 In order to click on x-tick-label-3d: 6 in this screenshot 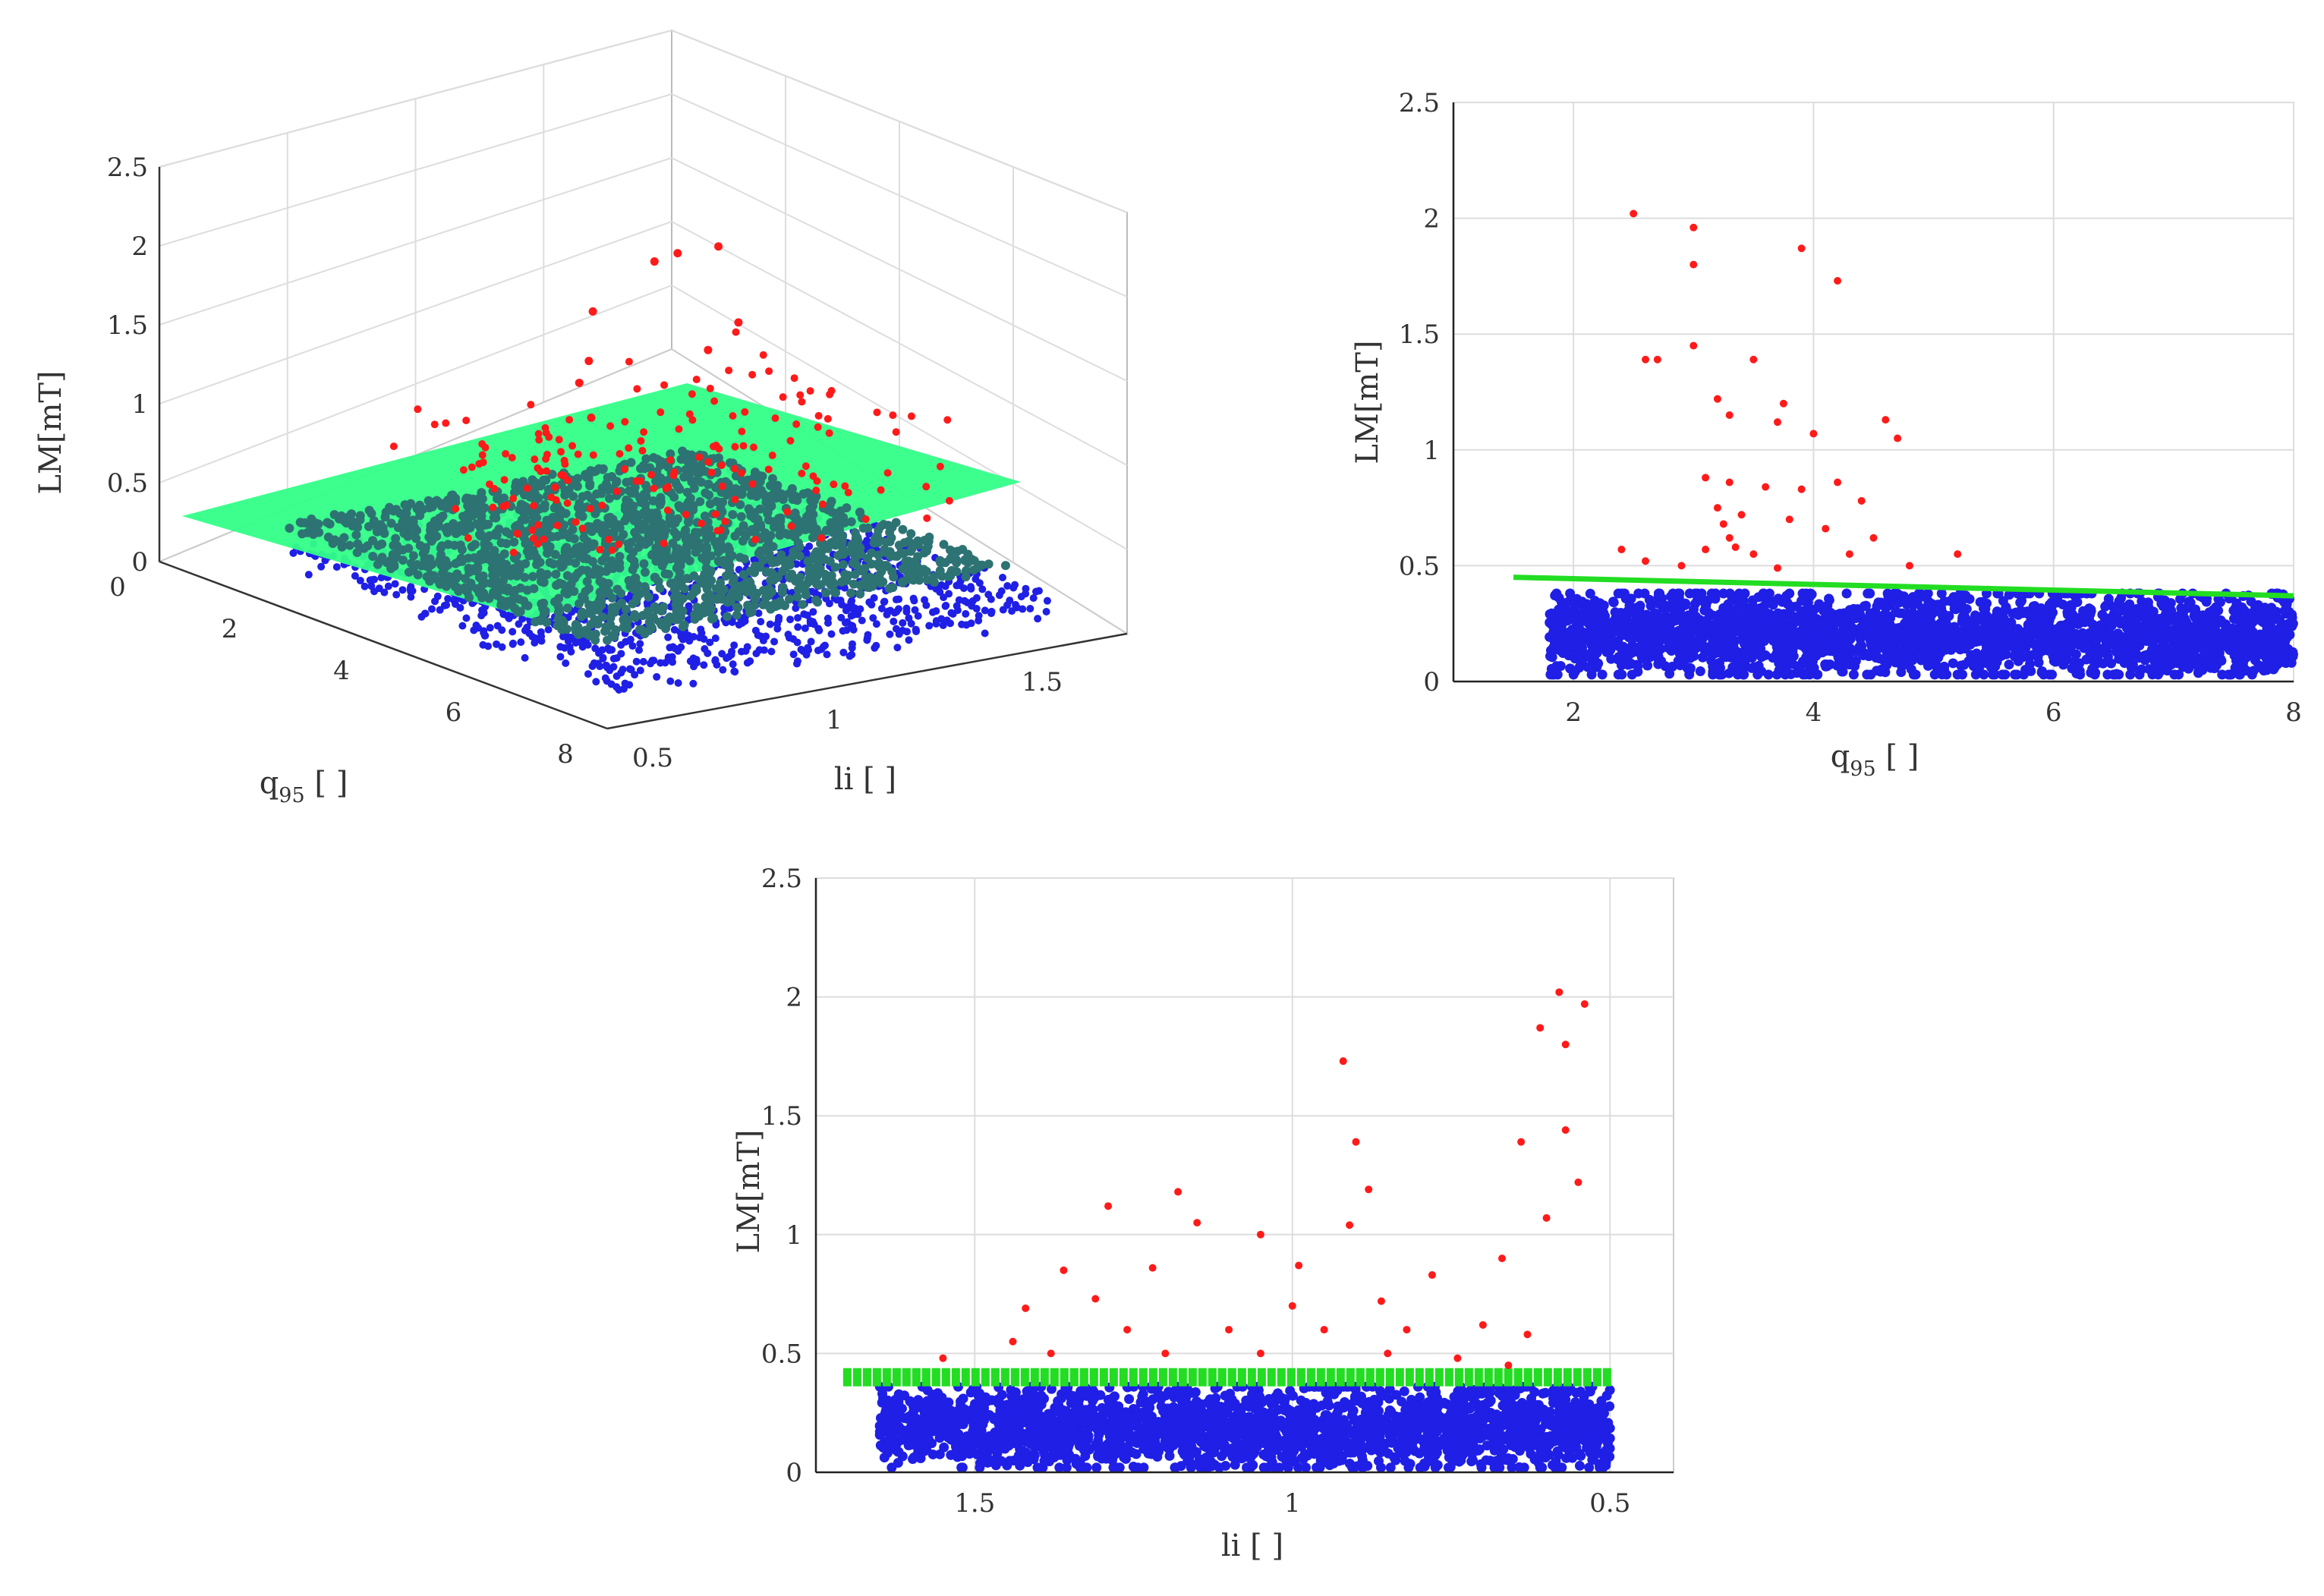, I will do `click(454, 713)`.